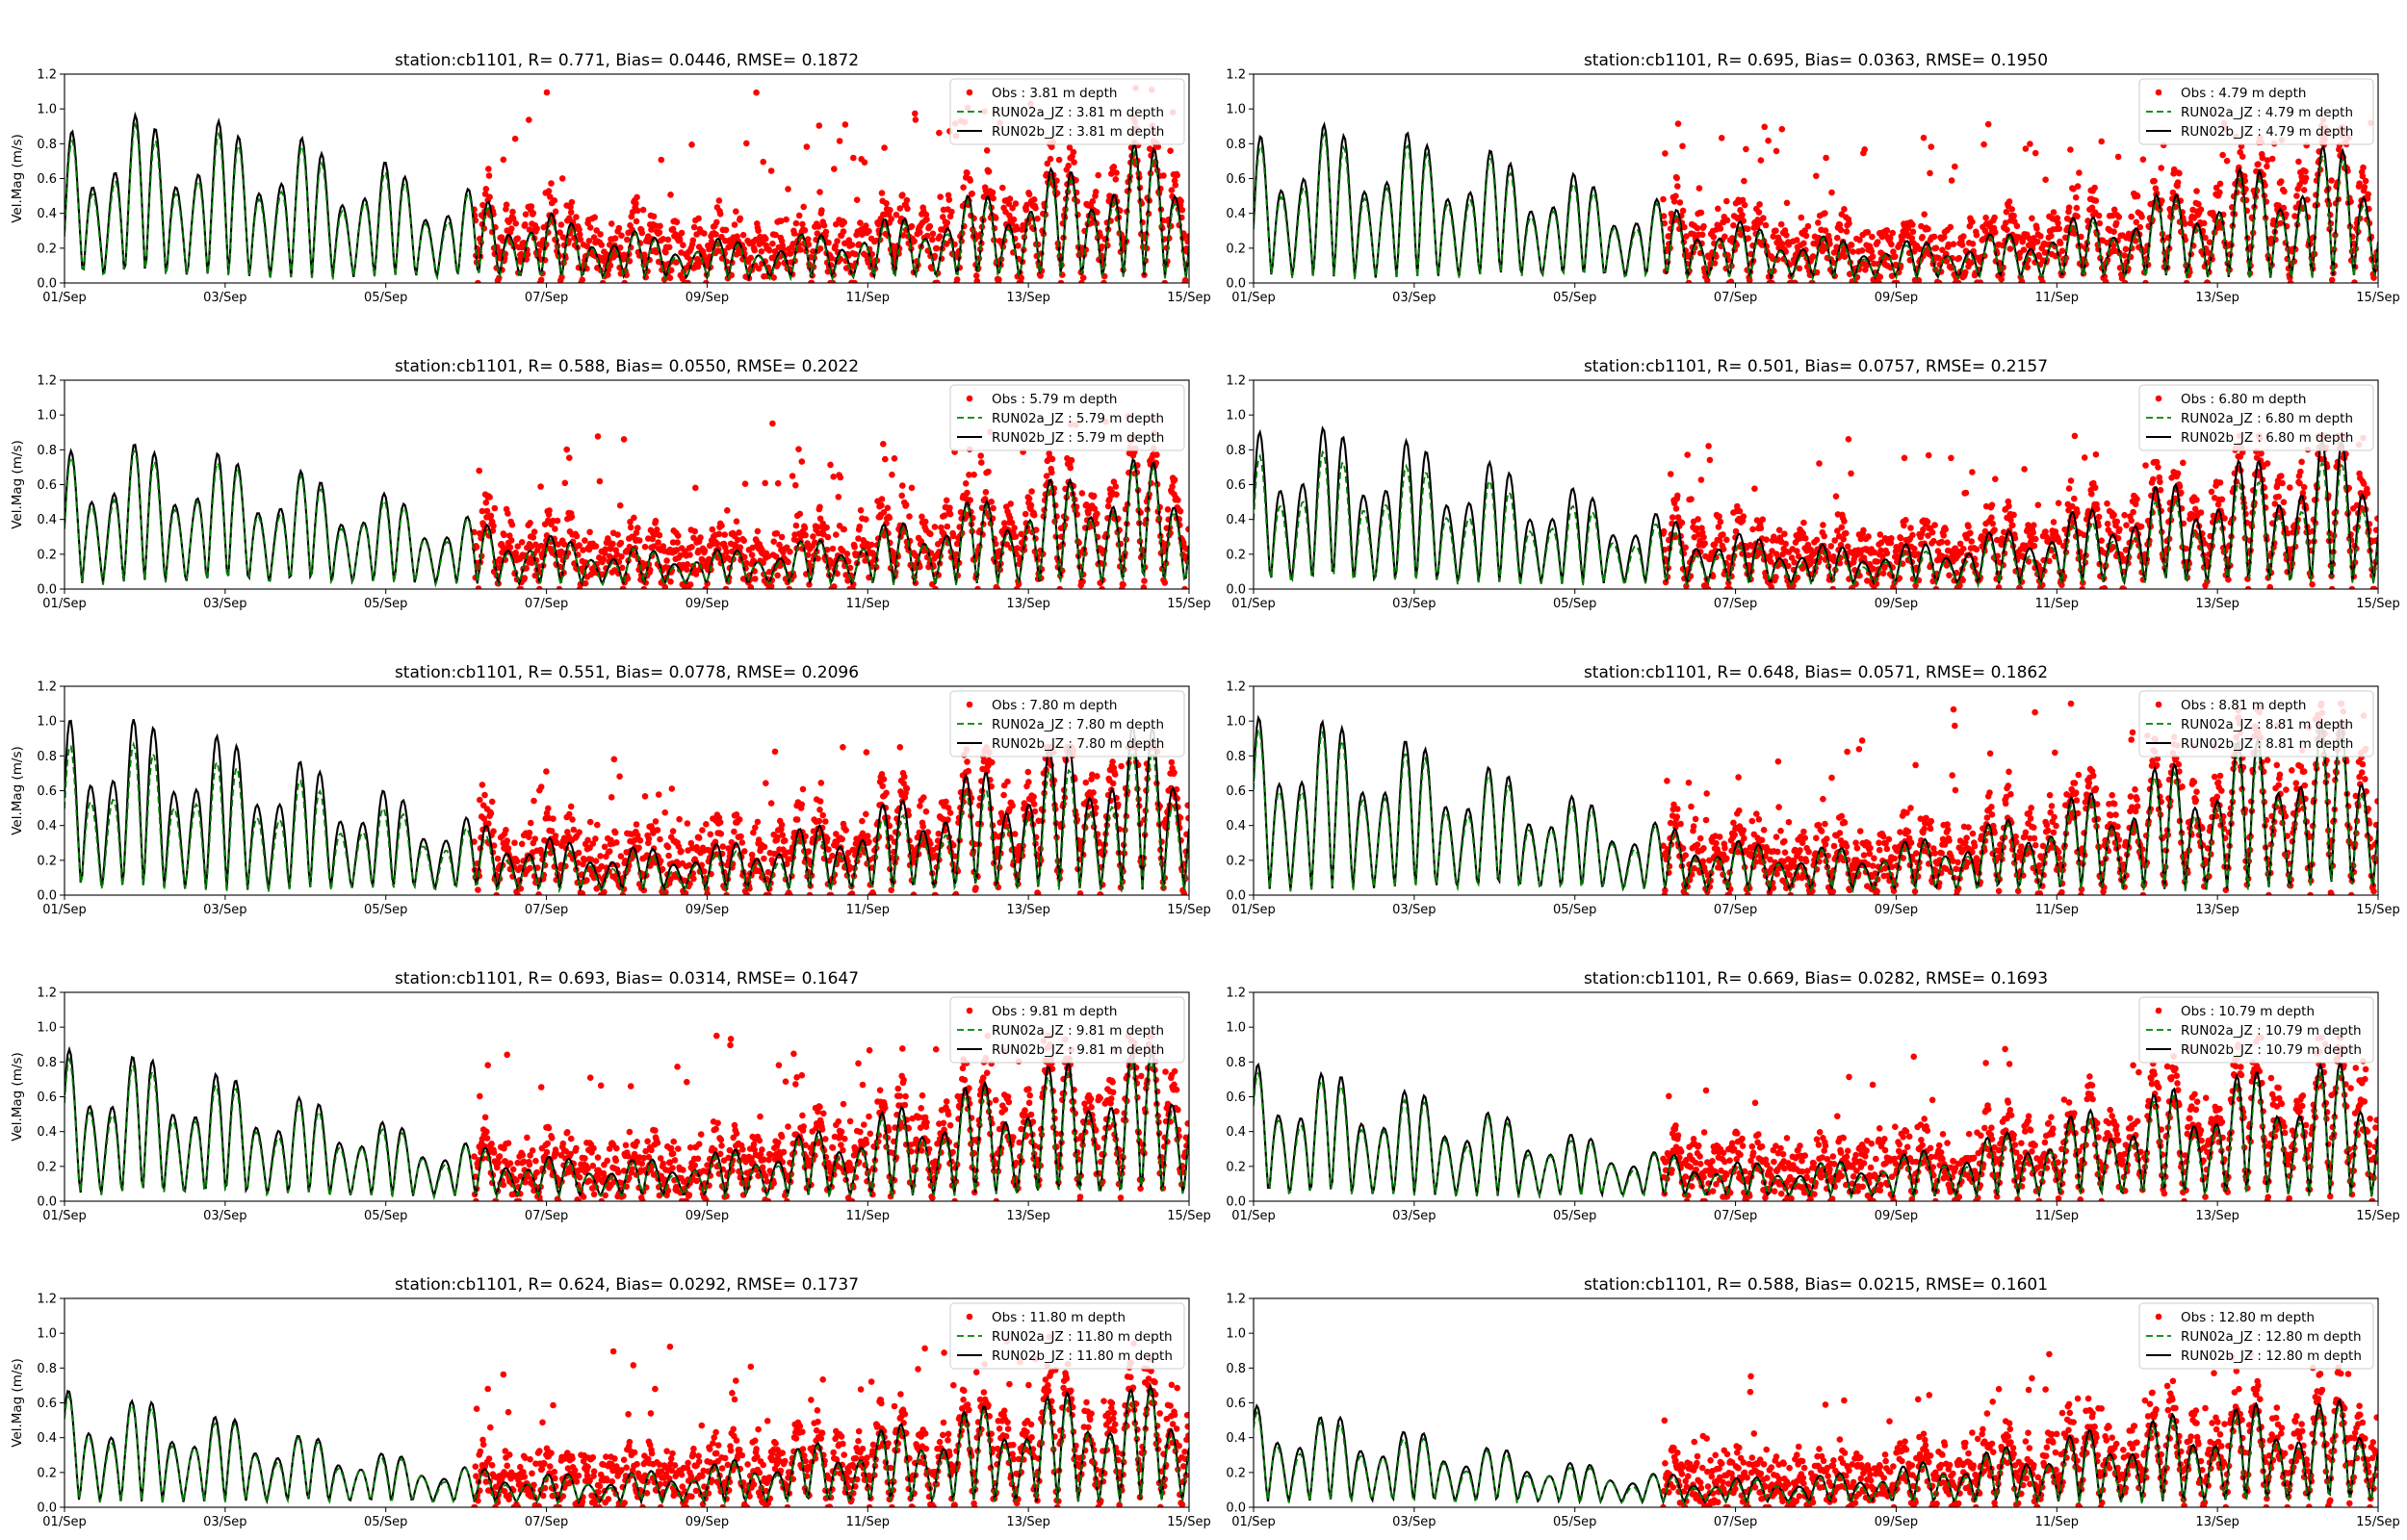  What do you see at coordinates (1054, 93) in the screenshot?
I see `legend-label-obs: Obs : 3.81 m depth` at bounding box center [1054, 93].